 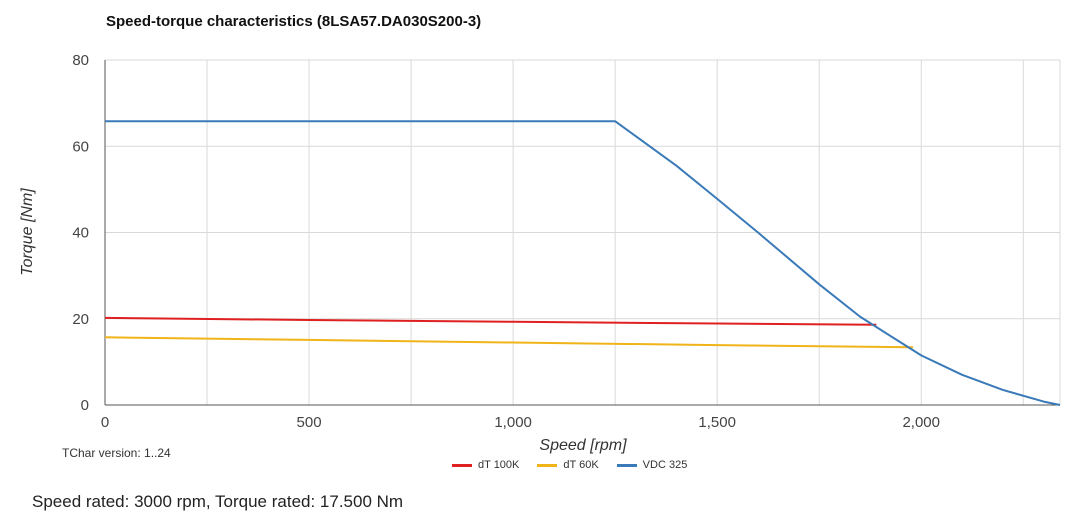 What do you see at coordinates (547, 465) in the screenshot?
I see `legend-swatch-dt60k` at bounding box center [547, 465].